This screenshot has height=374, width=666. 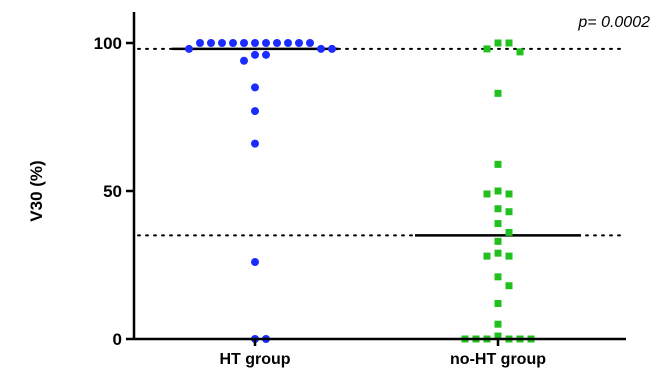 I want to click on x-ticks: HT group no-HT group, so click(x=382, y=353).